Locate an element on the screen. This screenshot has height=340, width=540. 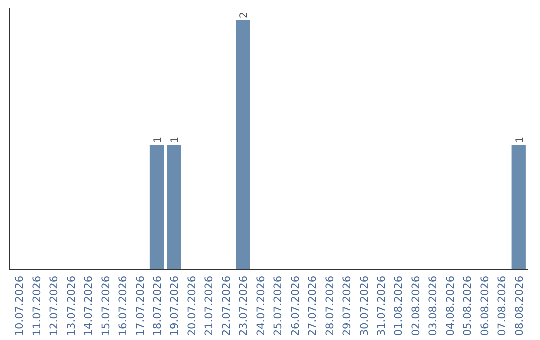
x-tick-label: 10.07.2026 is located at coordinates (20, 306).